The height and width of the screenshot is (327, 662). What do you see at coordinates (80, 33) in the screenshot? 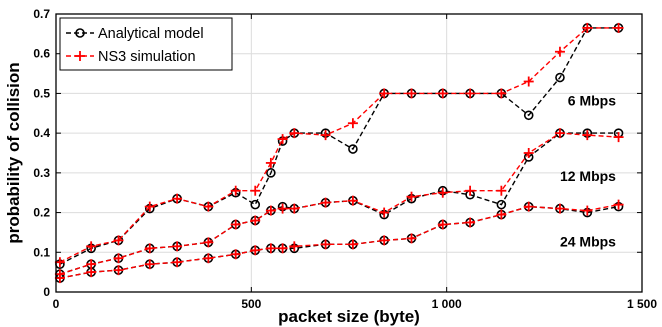
I see `legend-marker-circle` at bounding box center [80, 33].